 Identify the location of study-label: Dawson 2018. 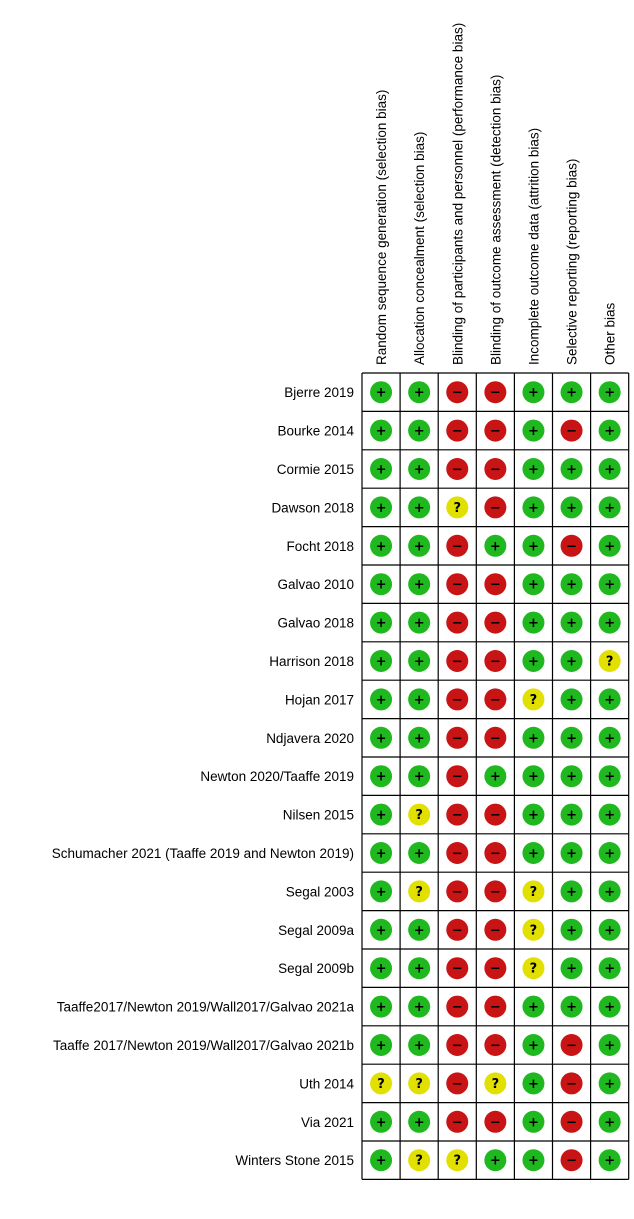
(312, 507).